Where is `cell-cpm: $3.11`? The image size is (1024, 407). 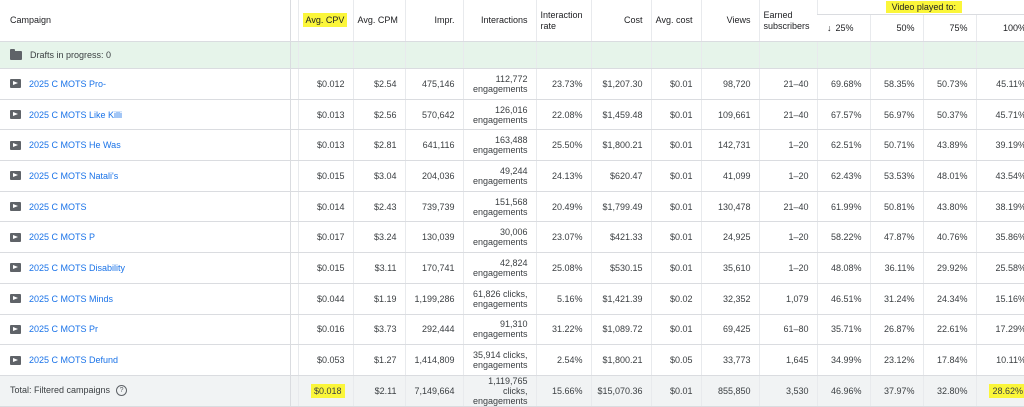 cell-cpm: $3.11 is located at coordinates (378, 268).